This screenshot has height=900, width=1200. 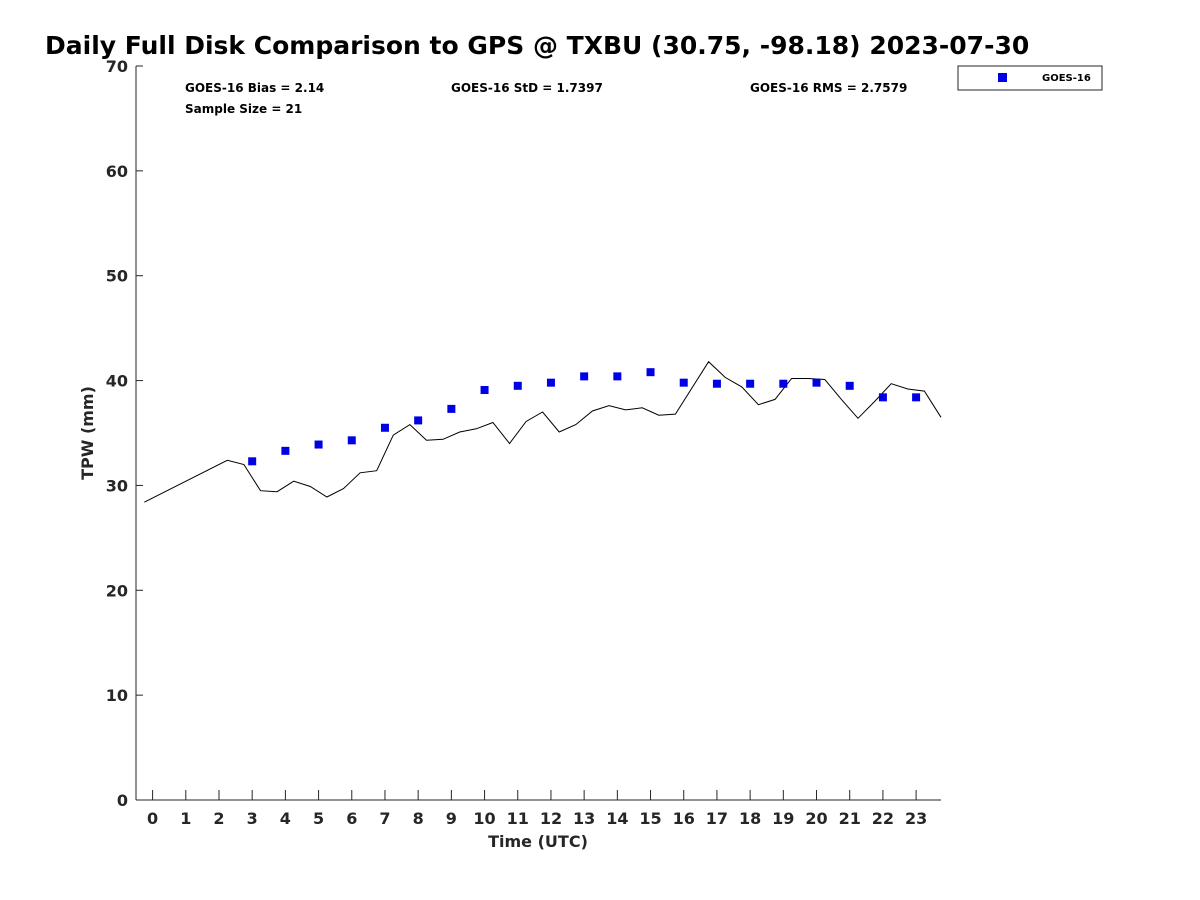 What do you see at coordinates (218, 818) in the screenshot?
I see `x-tick-label: 2` at bounding box center [218, 818].